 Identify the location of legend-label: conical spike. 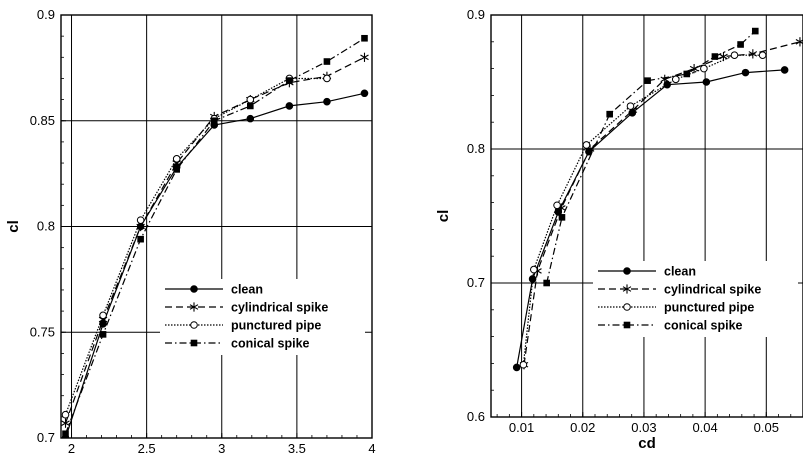
(270, 344).